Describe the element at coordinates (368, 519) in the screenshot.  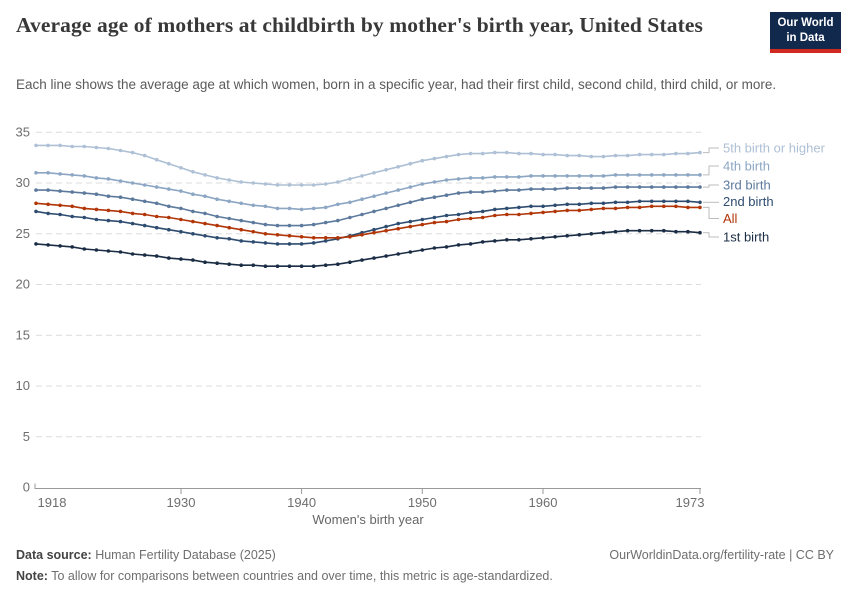
I see `x-axis-title: Women's birth year` at that location.